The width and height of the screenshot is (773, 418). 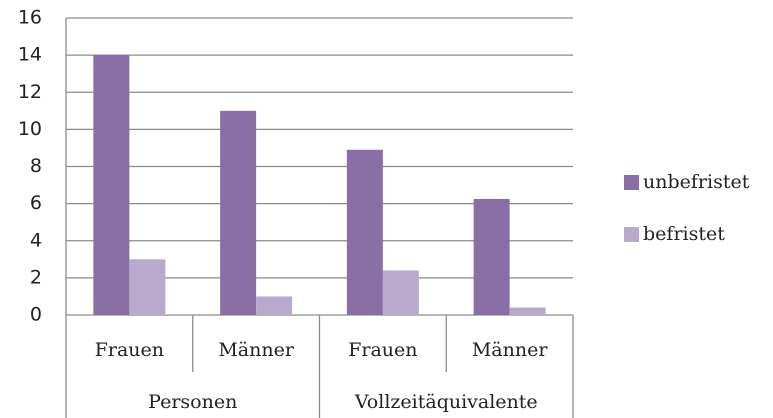 What do you see at coordinates (36, 166) in the screenshot?
I see `y-tick-label: 8` at bounding box center [36, 166].